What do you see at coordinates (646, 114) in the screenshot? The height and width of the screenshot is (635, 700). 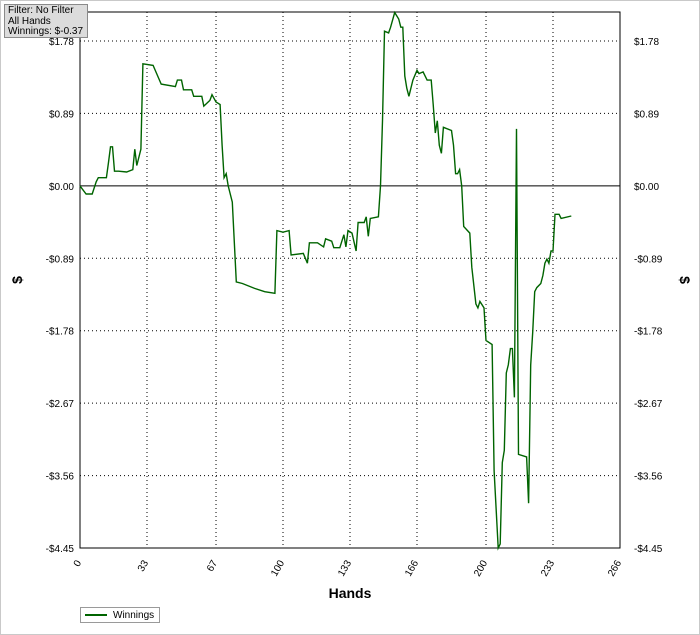 I see `y-tick-label-right: $0.89` at bounding box center [646, 114].